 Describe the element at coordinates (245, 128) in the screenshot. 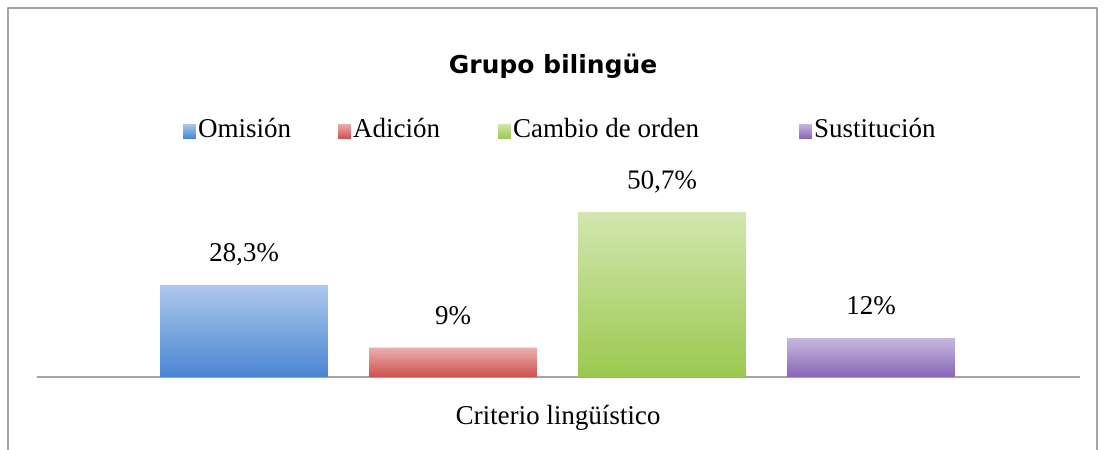

I see `legend-label: Omisión` at that location.